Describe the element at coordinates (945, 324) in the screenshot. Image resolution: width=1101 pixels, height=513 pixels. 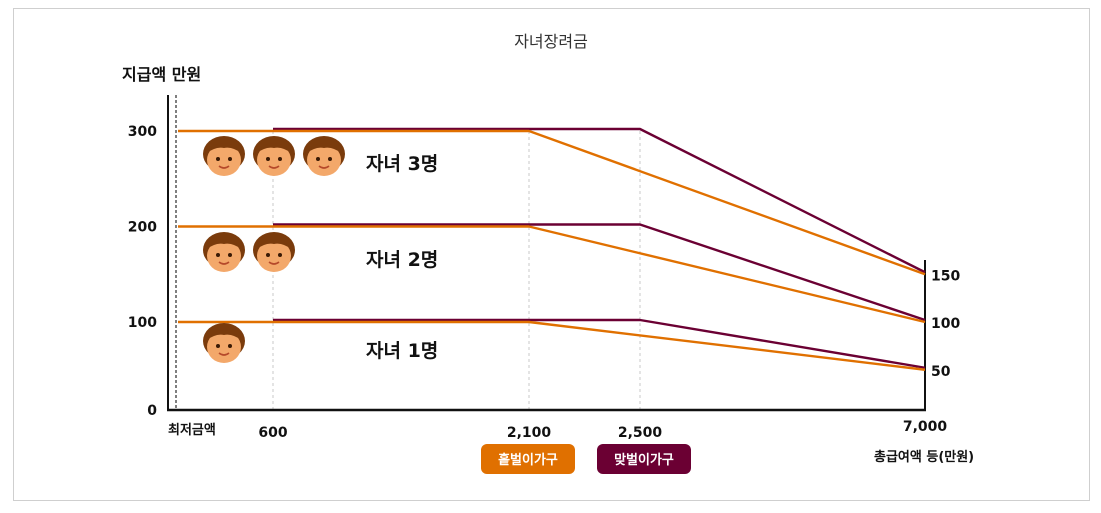
I see `right-tick-label: 100` at that location.